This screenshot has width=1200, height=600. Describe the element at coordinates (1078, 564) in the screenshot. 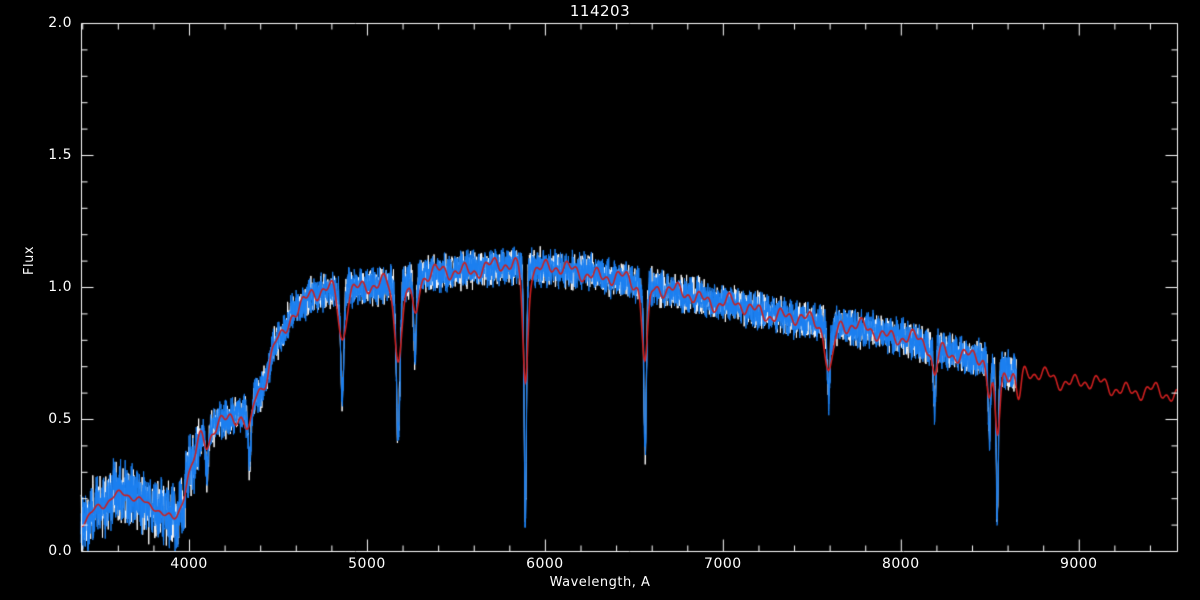

I see `x-tick-label: 9000` at that location.